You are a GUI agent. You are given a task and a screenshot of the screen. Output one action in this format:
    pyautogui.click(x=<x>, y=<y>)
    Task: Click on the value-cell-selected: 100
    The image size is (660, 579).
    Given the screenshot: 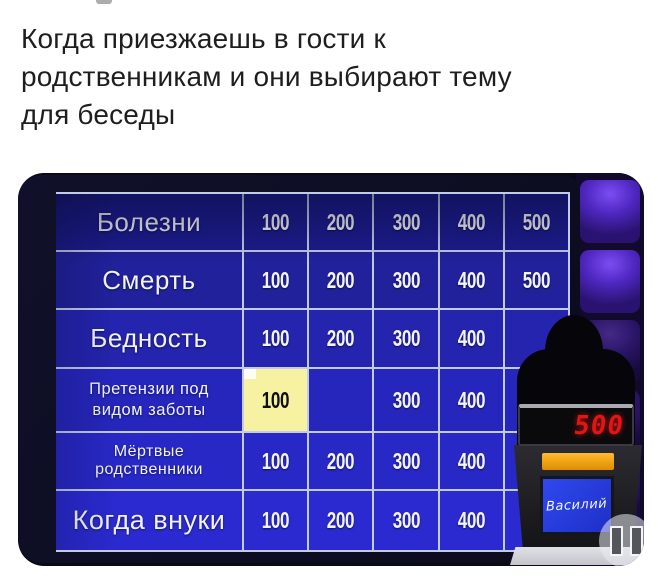 What is the action you would take?
    pyautogui.click(x=276, y=400)
    